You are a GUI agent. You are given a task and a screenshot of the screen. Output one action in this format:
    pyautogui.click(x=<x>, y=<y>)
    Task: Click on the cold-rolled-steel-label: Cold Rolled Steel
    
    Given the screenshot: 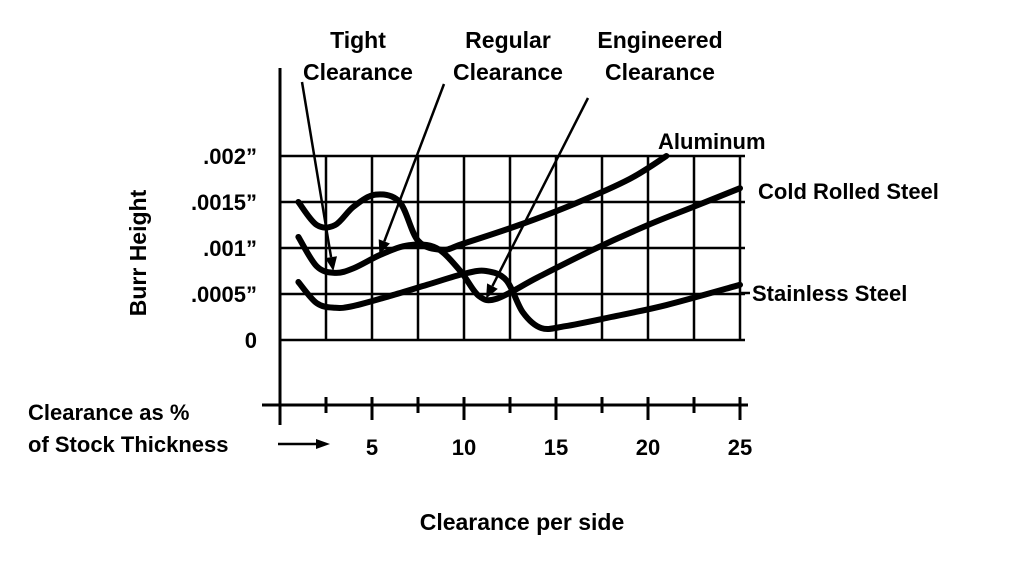 What is the action you would take?
    pyautogui.click(x=848, y=191)
    